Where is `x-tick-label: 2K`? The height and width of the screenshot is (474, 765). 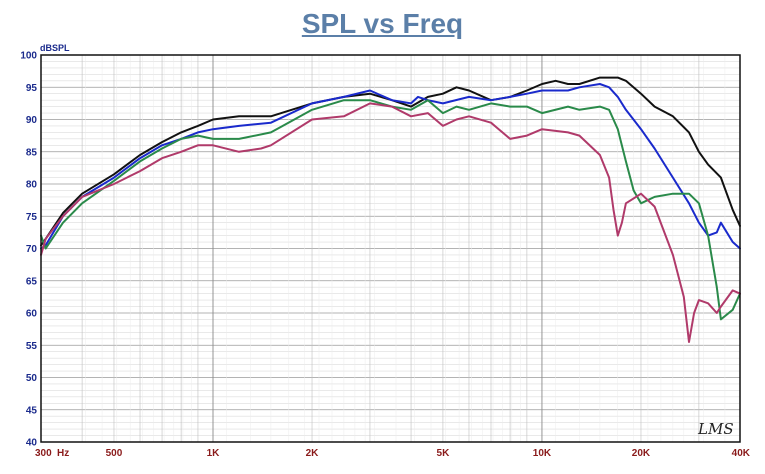
x-tick-label: 2K is located at coordinates (313, 453).